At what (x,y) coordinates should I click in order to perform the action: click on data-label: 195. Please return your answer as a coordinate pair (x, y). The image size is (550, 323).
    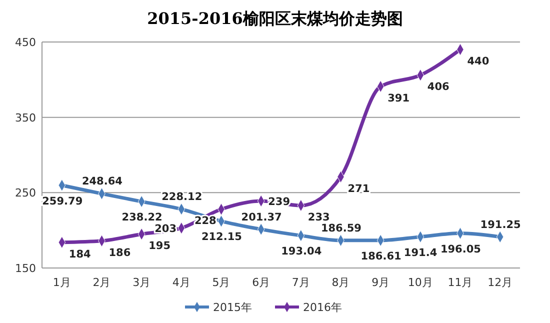
    Looking at the image, I should click on (159, 246).